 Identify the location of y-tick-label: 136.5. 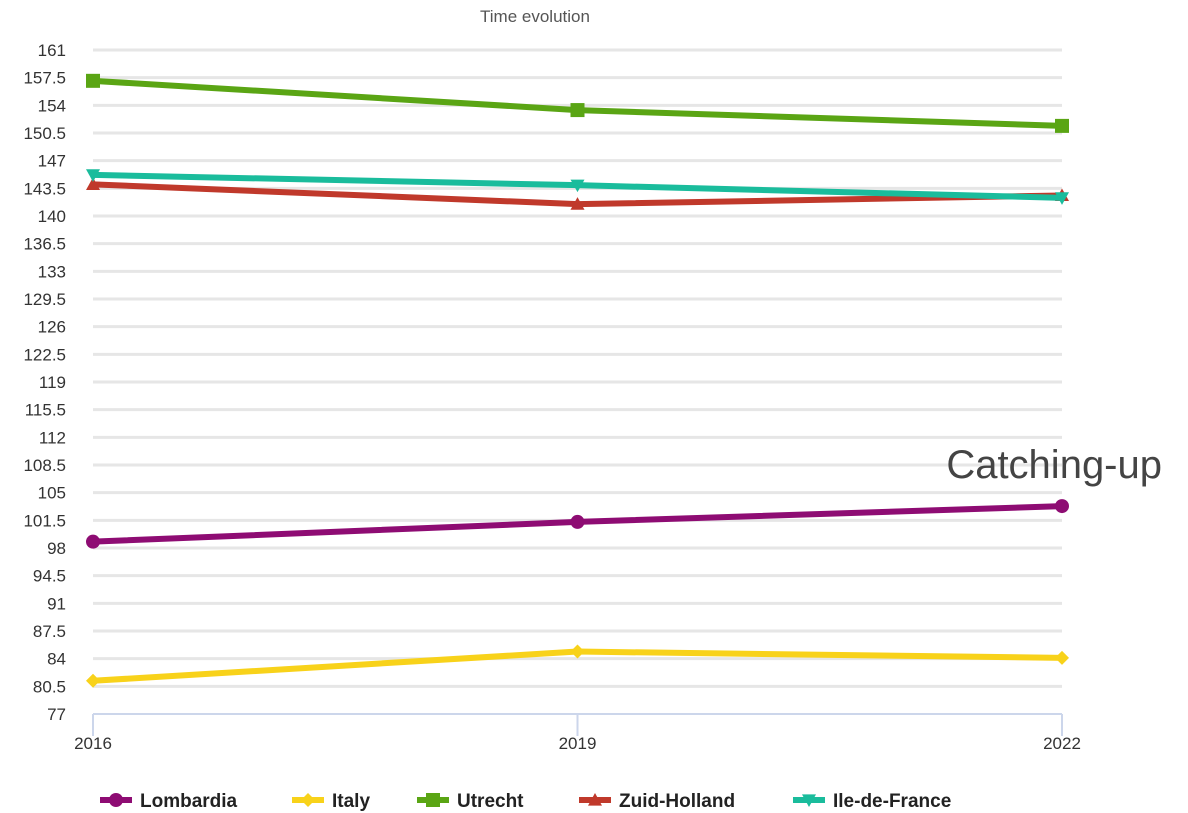
(44, 244).